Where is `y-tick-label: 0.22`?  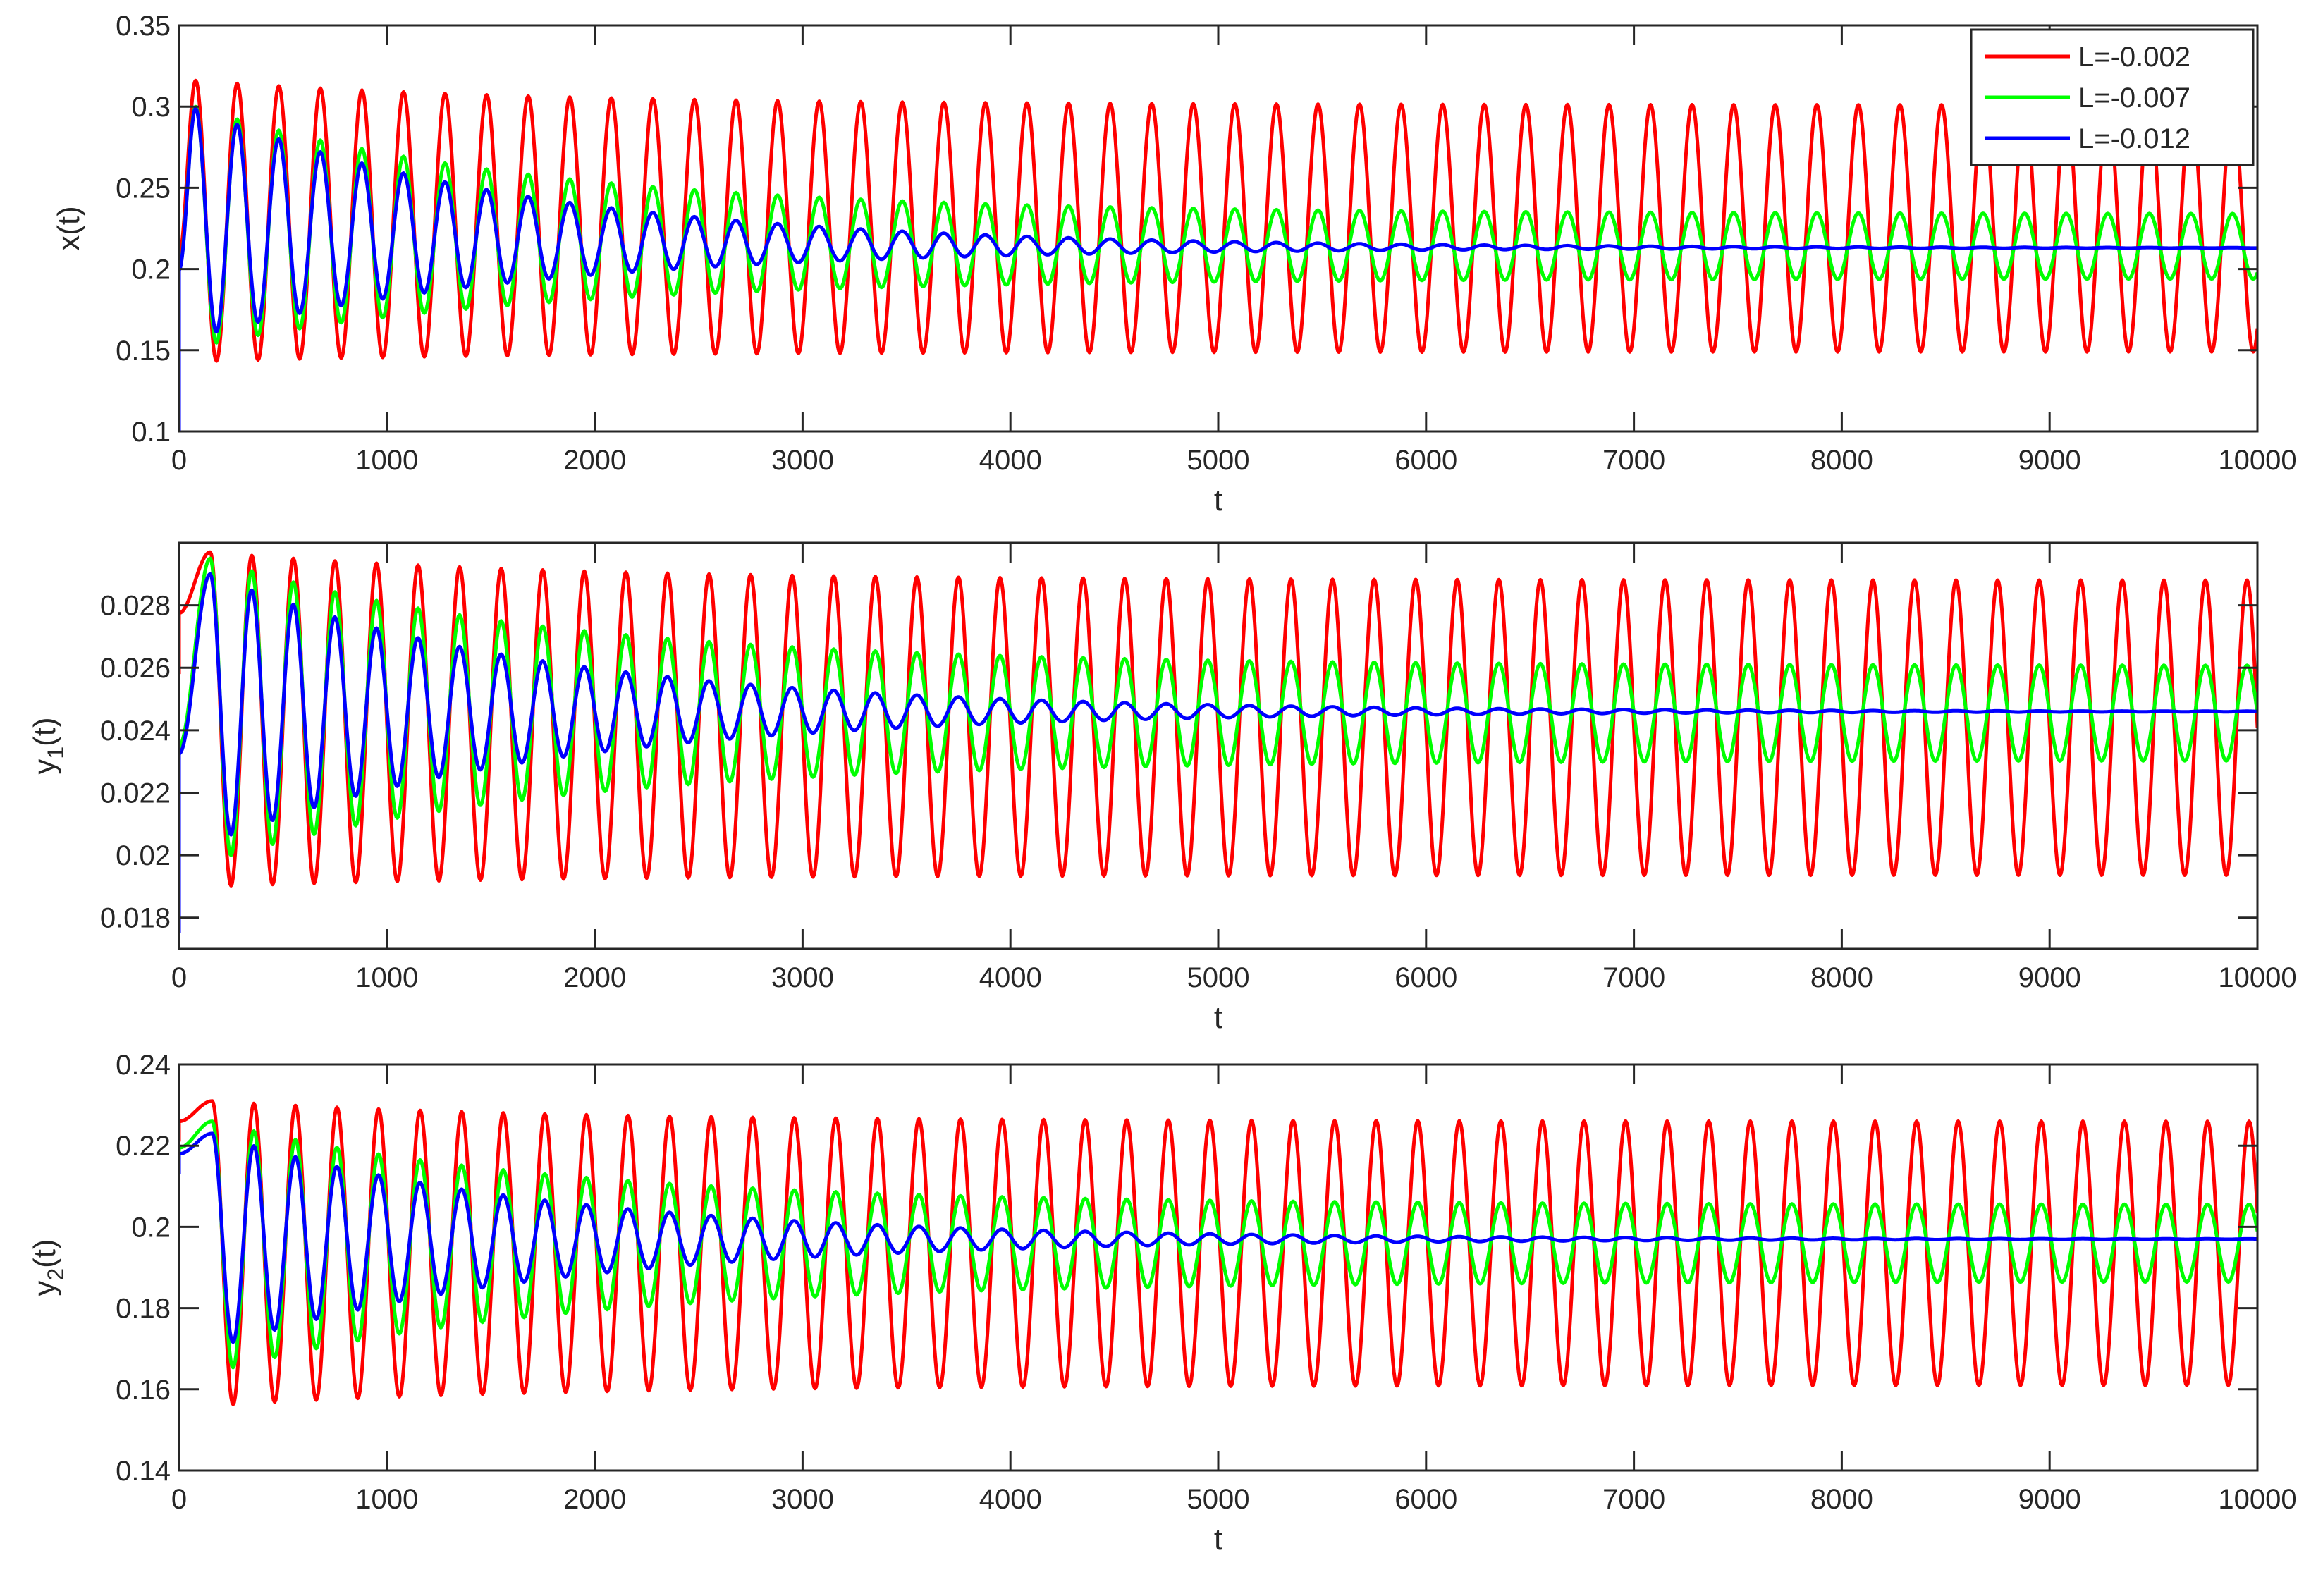
y-tick-label: 0.22 is located at coordinates (143, 1146).